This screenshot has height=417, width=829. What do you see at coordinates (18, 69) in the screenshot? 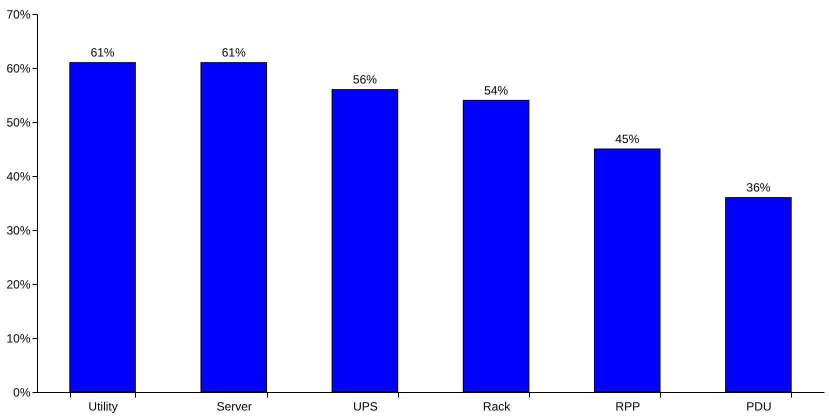
I see `y-tick-label: 60%` at bounding box center [18, 69].